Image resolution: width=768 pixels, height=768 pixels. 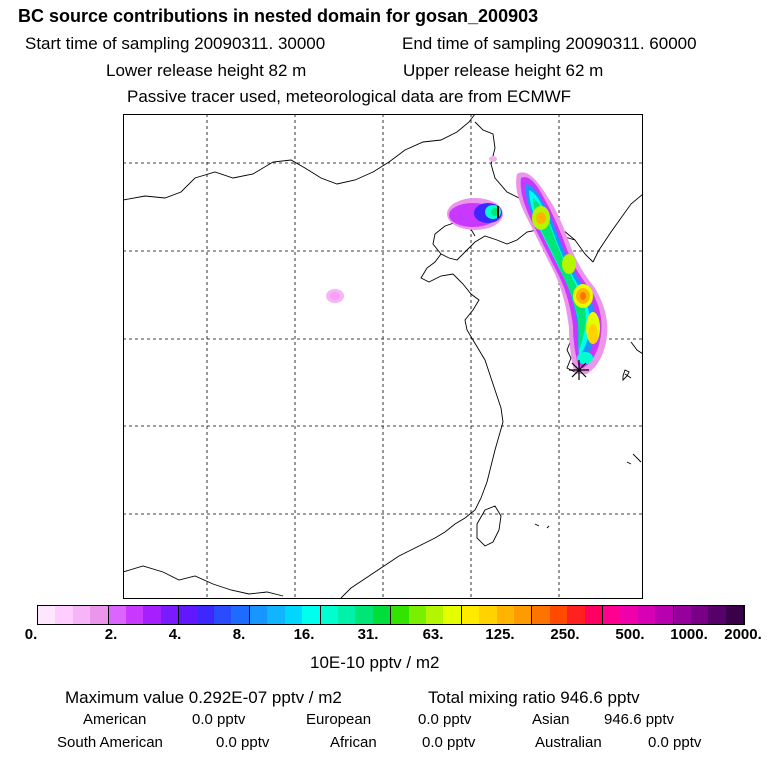 I want to click on receptor-star-marker, so click(x=579, y=370).